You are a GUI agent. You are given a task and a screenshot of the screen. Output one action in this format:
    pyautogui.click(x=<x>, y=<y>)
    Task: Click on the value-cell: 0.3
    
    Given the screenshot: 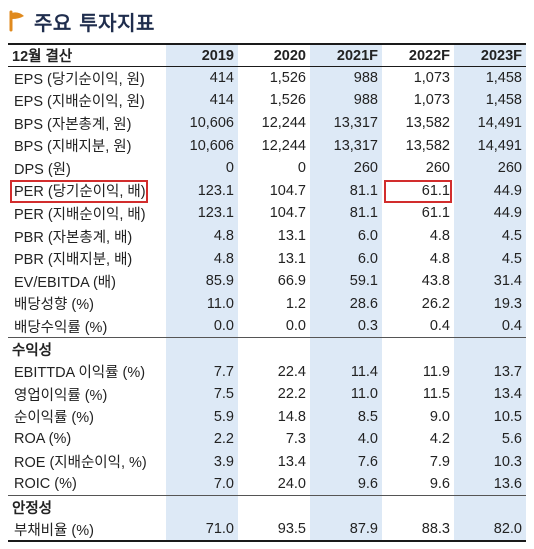 What is the action you would take?
    pyautogui.click(x=346, y=326)
    